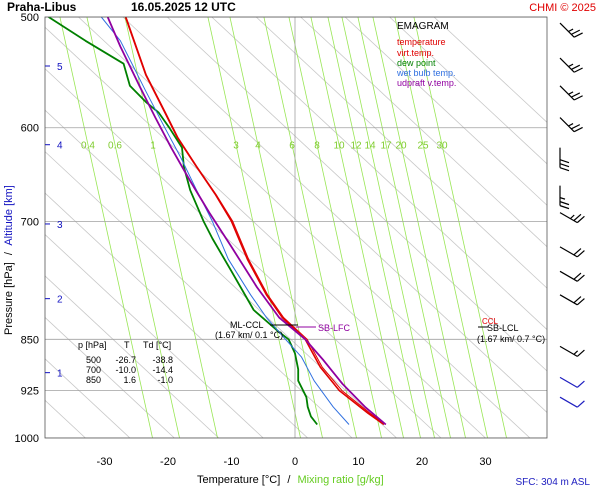 The height and width of the screenshot is (500, 600). I want to click on mixing-ratio-label: 17, so click(386, 146).